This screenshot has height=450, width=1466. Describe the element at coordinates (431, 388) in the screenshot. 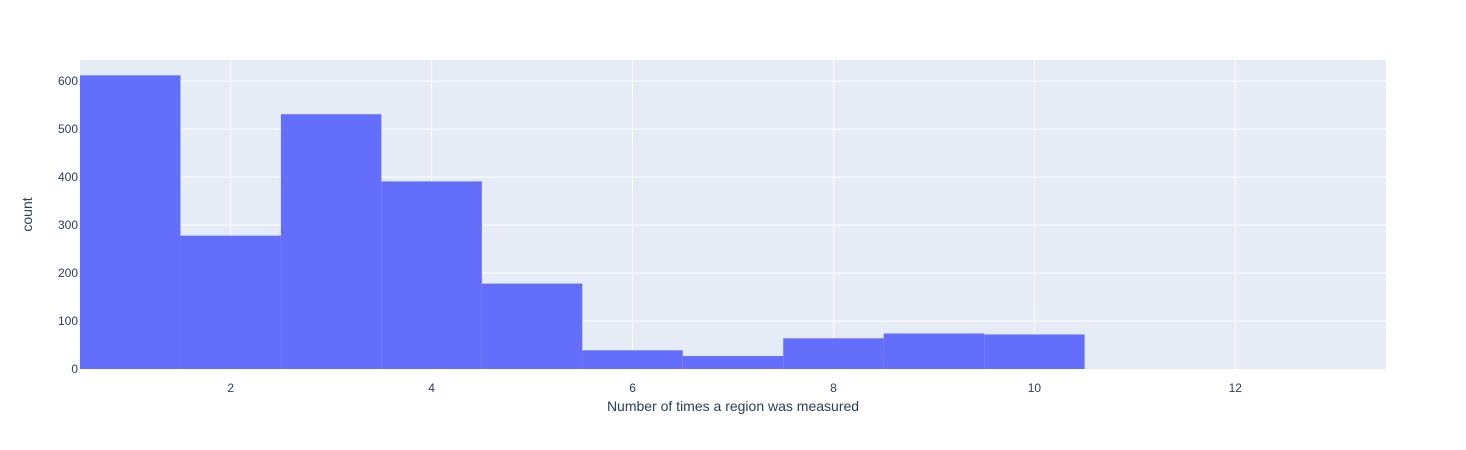

I see `x-tick-label: 4` at that location.